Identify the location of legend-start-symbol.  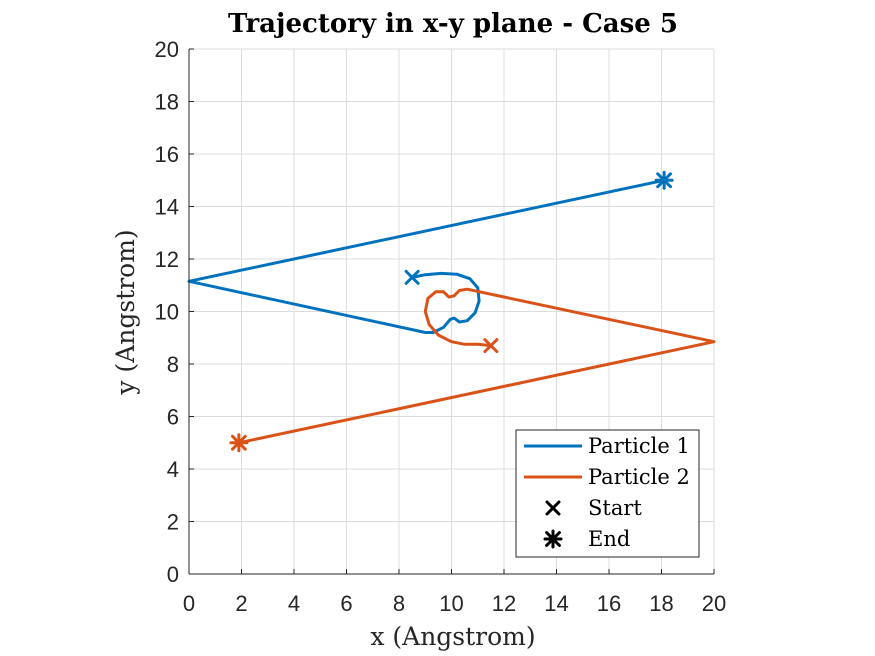
(553, 508).